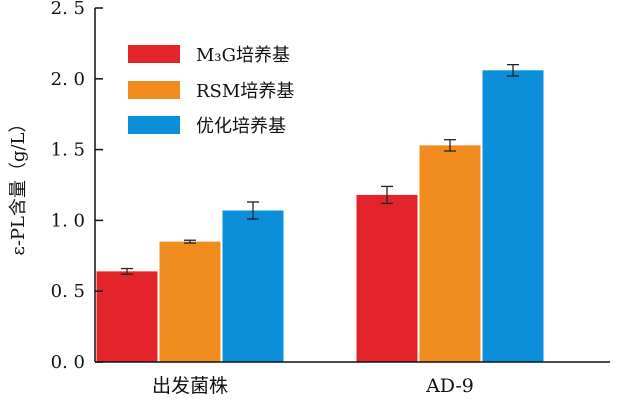 The image size is (620, 400). I want to click on x-category-label: 出发菌株, so click(190, 386).